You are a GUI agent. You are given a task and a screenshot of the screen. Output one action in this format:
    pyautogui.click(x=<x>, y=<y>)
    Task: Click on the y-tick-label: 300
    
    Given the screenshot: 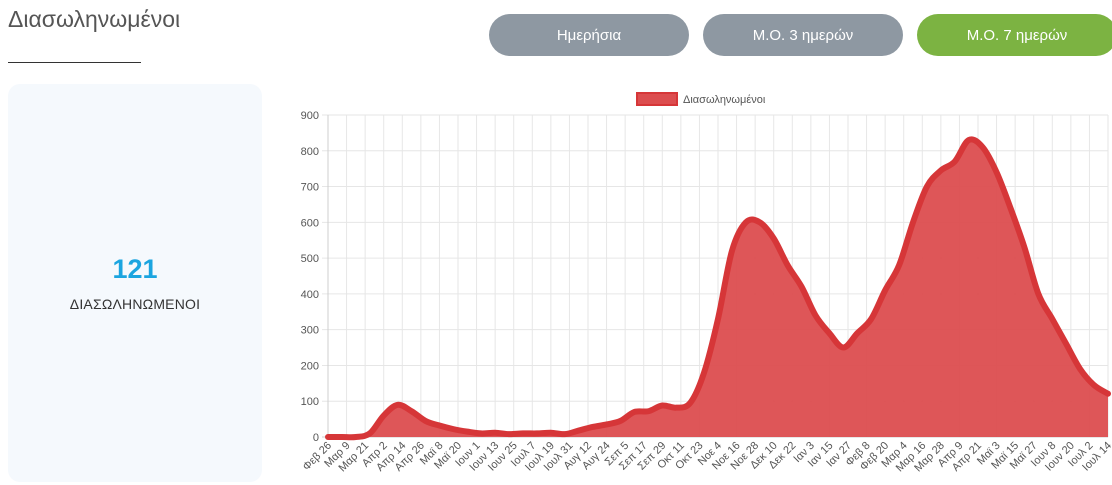 What is the action you would take?
    pyautogui.click(x=310, y=331)
    